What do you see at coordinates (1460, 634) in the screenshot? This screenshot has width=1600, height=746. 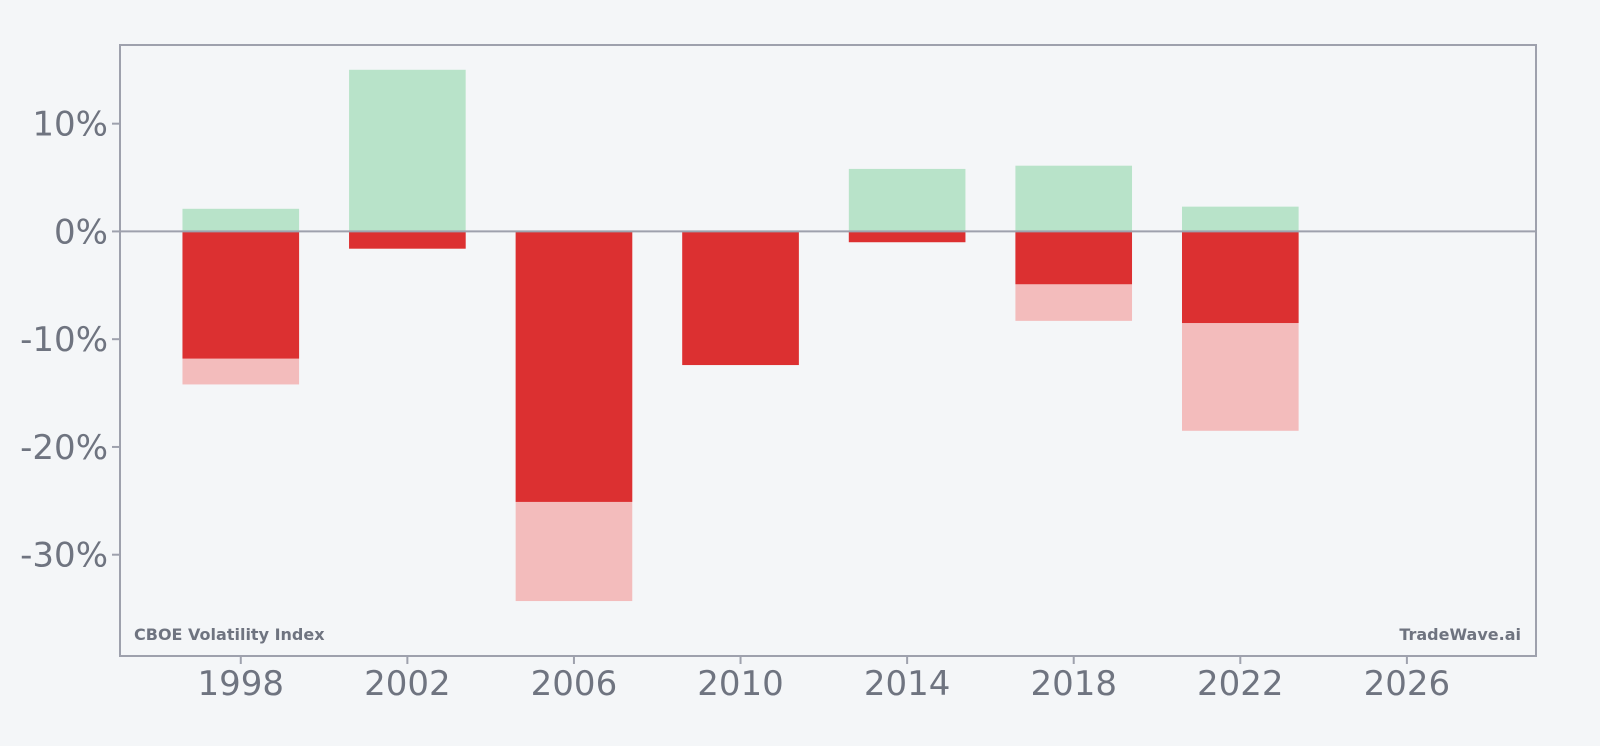 I see `brand-label: TradeWave.ai` at bounding box center [1460, 634].